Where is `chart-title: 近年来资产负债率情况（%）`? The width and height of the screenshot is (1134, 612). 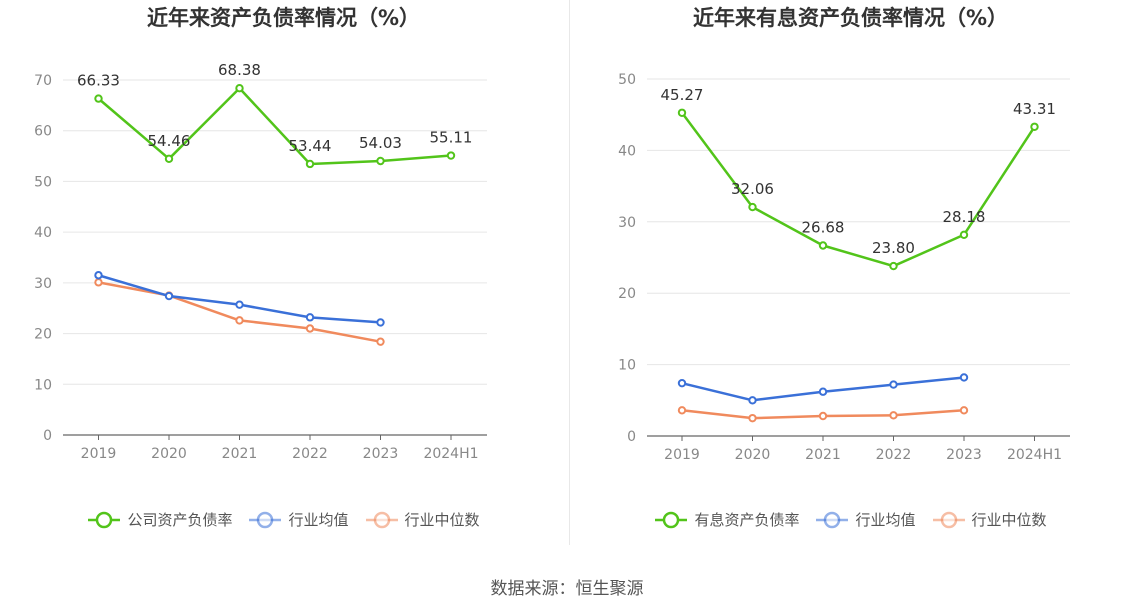 chart-title: 近年来资产负债率情况（%） is located at coordinates (283, 18).